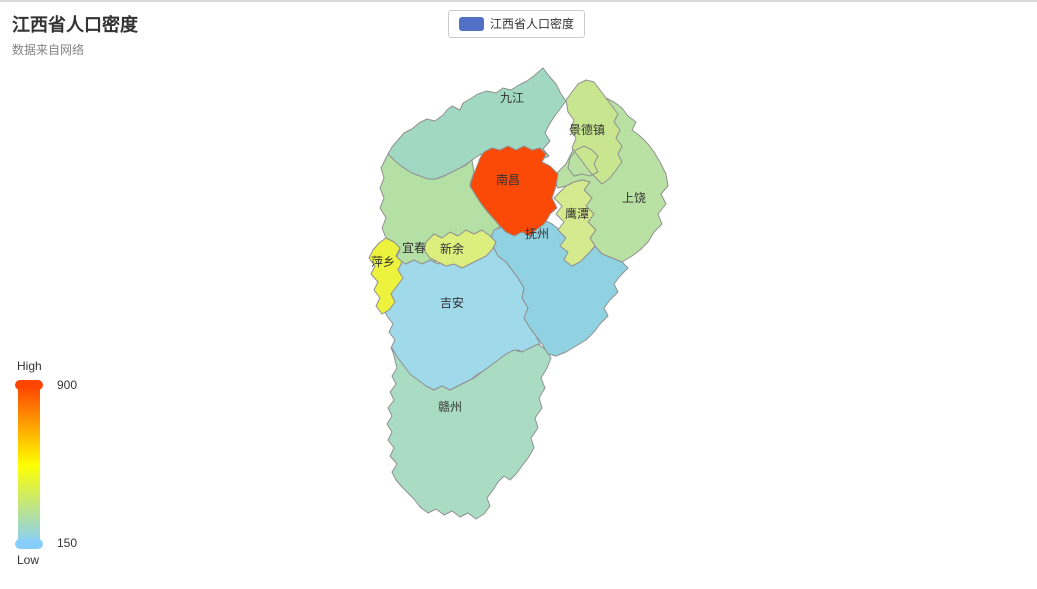 The image size is (1037, 589). I want to click on legend-swatch-icon, so click(471, 24).